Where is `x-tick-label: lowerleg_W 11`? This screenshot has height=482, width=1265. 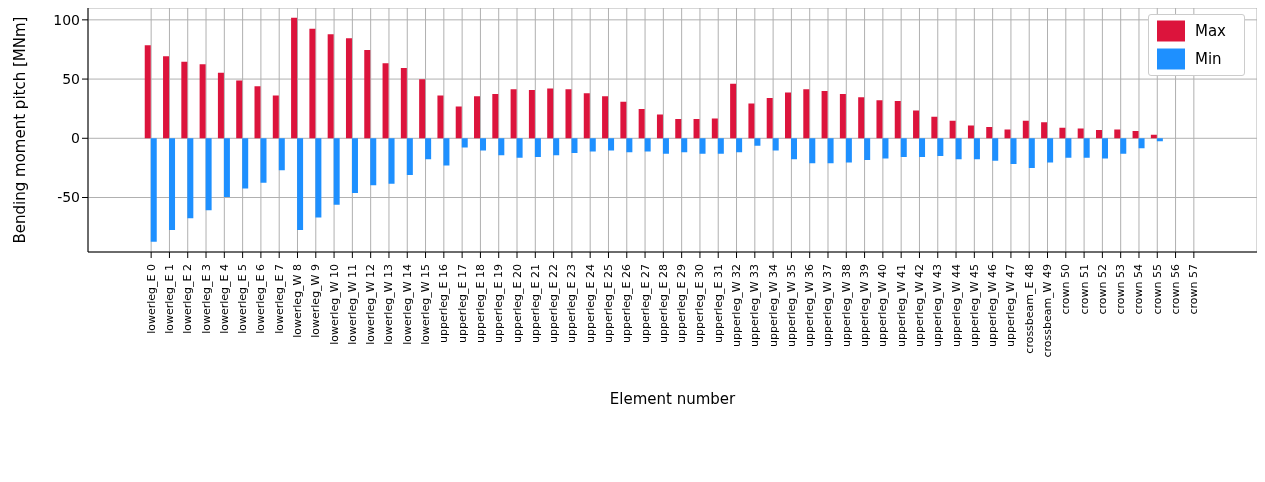
x-tick-label: lowerleg_W 11 is located at coordinates (352, 304).